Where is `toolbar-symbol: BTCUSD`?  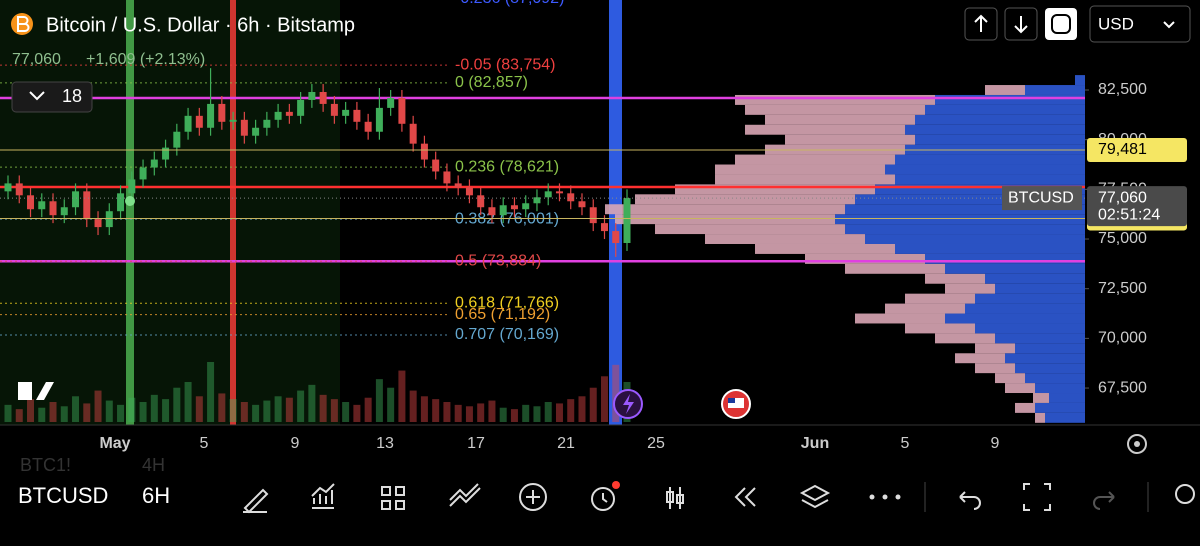 toolbar-symbol: BTCUSD is located at coordinates (63, 495).